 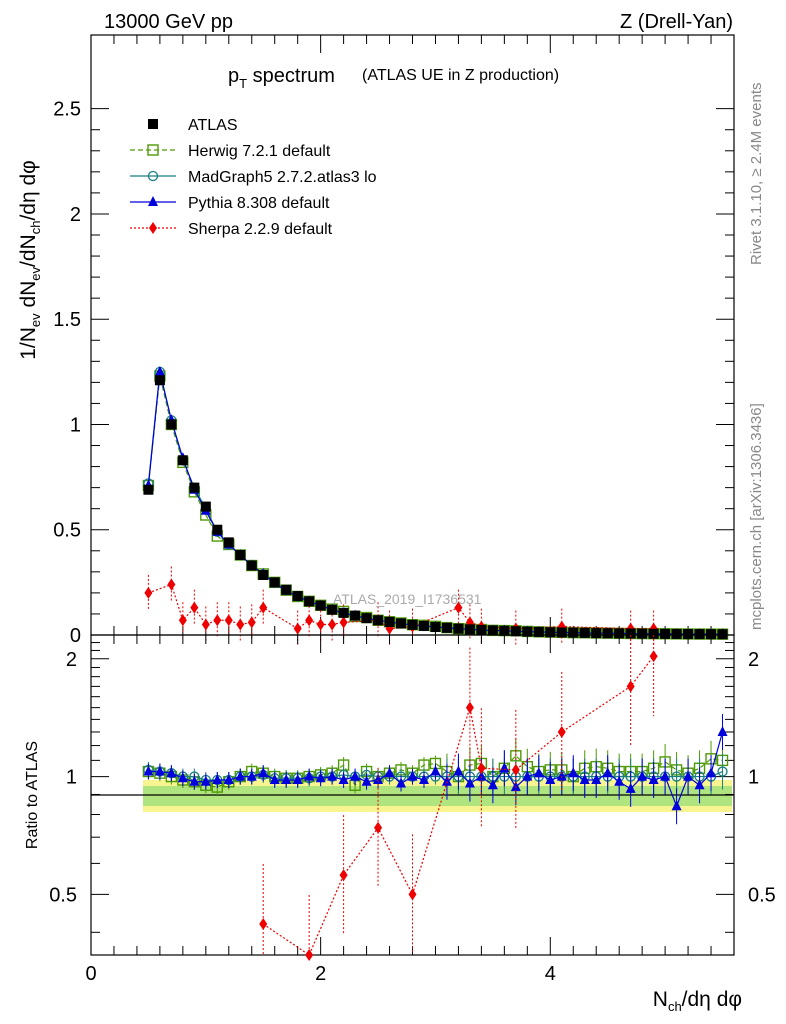 I want to click on ratio-ytick-label: 2, so click(x=71, y=660).